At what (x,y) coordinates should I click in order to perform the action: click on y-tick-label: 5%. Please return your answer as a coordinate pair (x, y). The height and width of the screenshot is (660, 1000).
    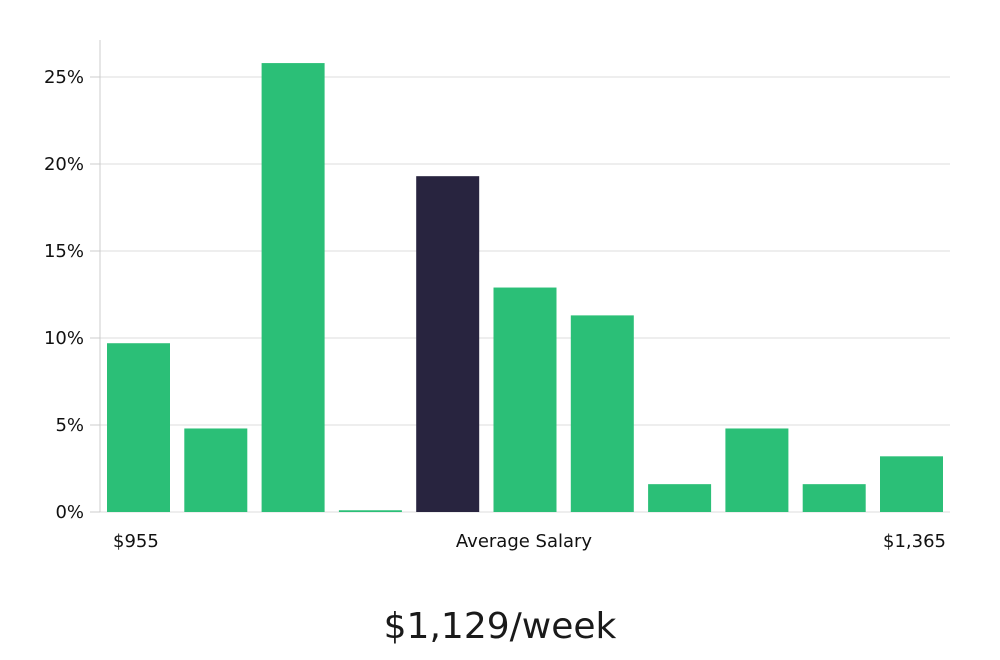
    Looking at the image, I should click on (69, 425).